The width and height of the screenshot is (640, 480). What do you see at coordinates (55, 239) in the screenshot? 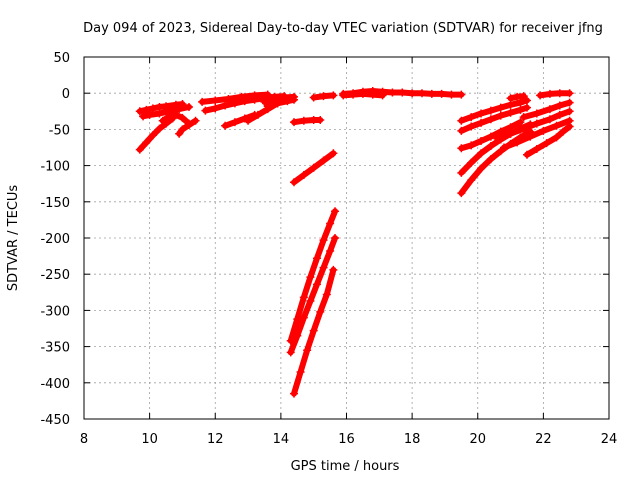
I see `y-tick-label: -200` at bounding box center [55, 239].